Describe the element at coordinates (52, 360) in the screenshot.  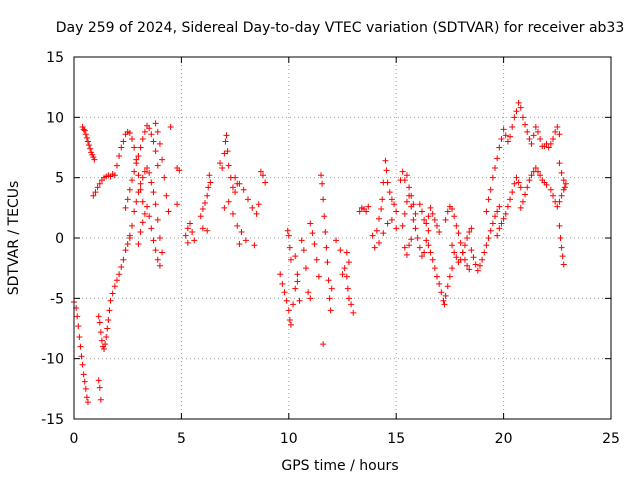
I see `y-tick-label: -10` at that location.